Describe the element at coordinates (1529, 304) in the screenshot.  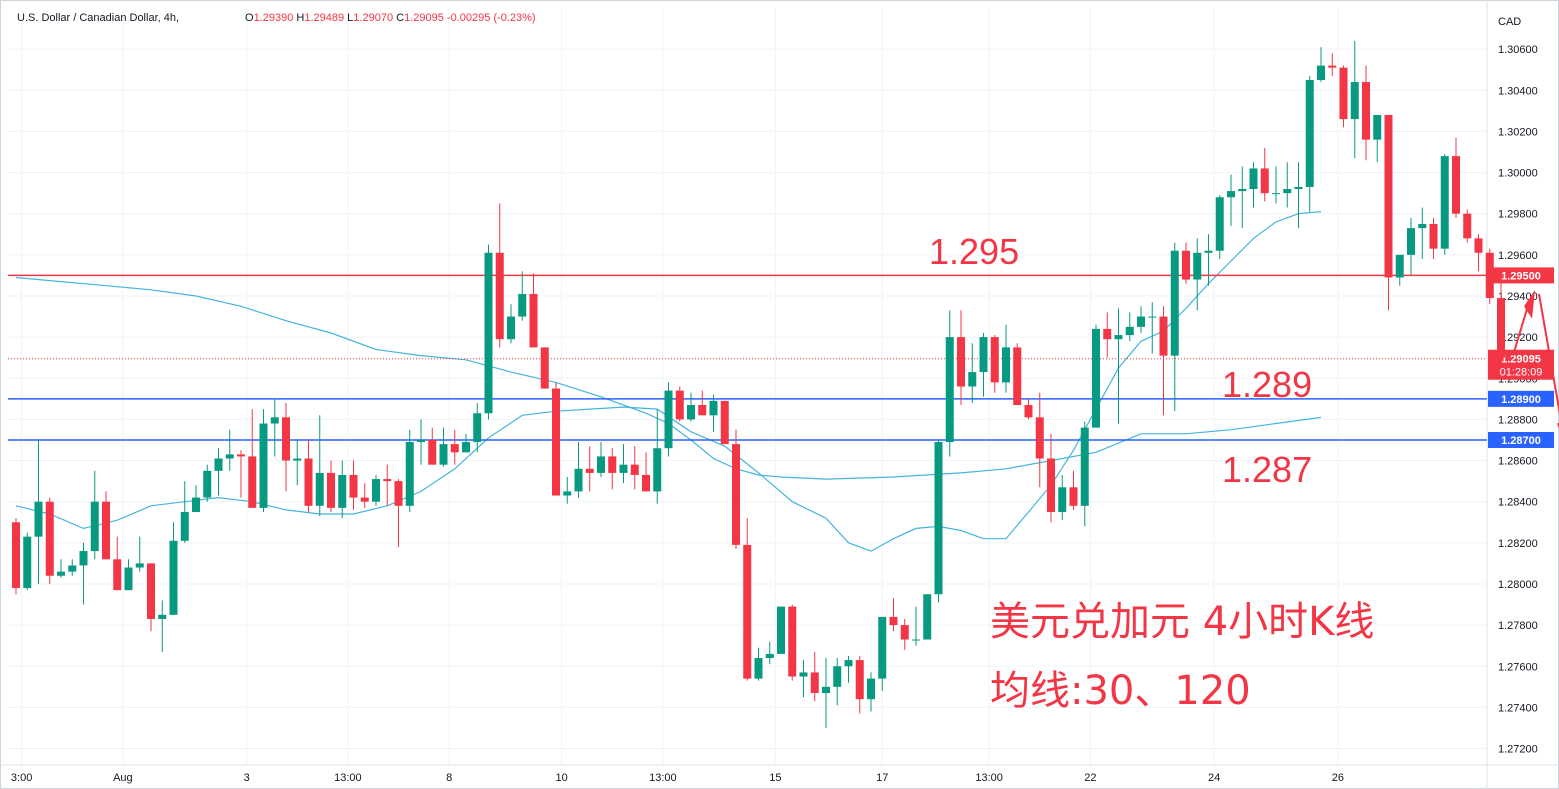
I see `arrow-up-head` at that location.